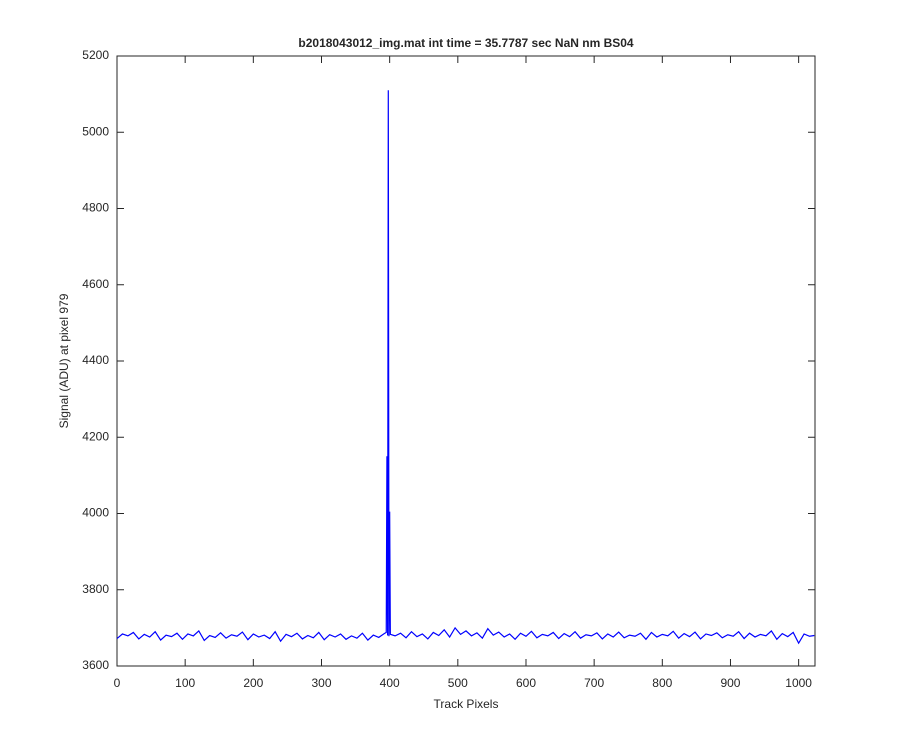 The width and height of the screenshot is (900, 750). What do you see at coordinates (117, 683) in the screenshot?
I see `x-tick-label: 0` at bounding box center [117, 683].